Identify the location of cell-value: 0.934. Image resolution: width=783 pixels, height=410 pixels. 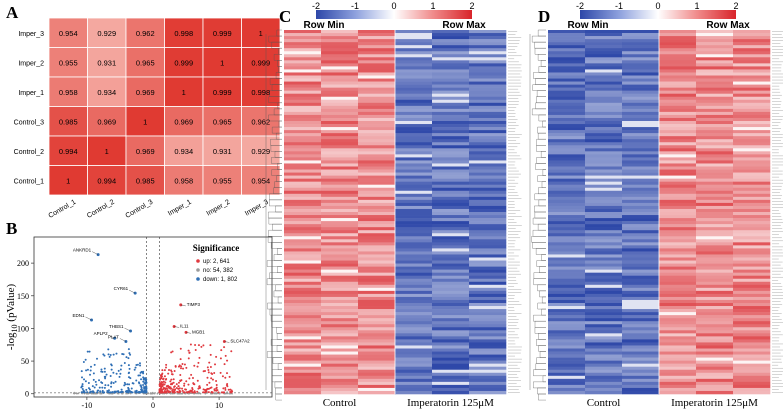
(106, 92).